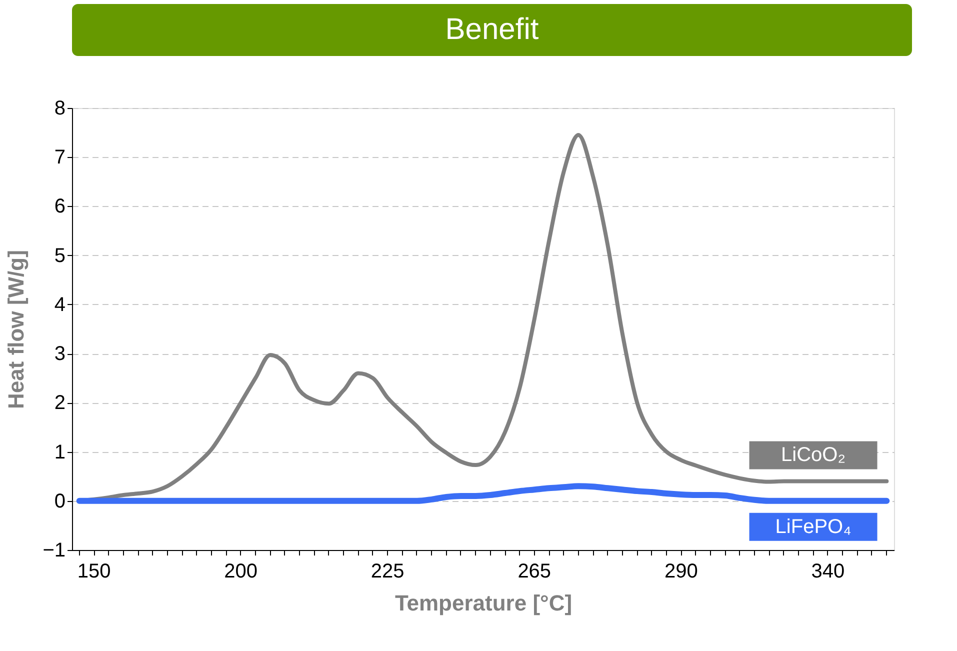  Describe the element at coordinates (535, 571) in the screenshot. I see `x-tick-label: 265` at that location.